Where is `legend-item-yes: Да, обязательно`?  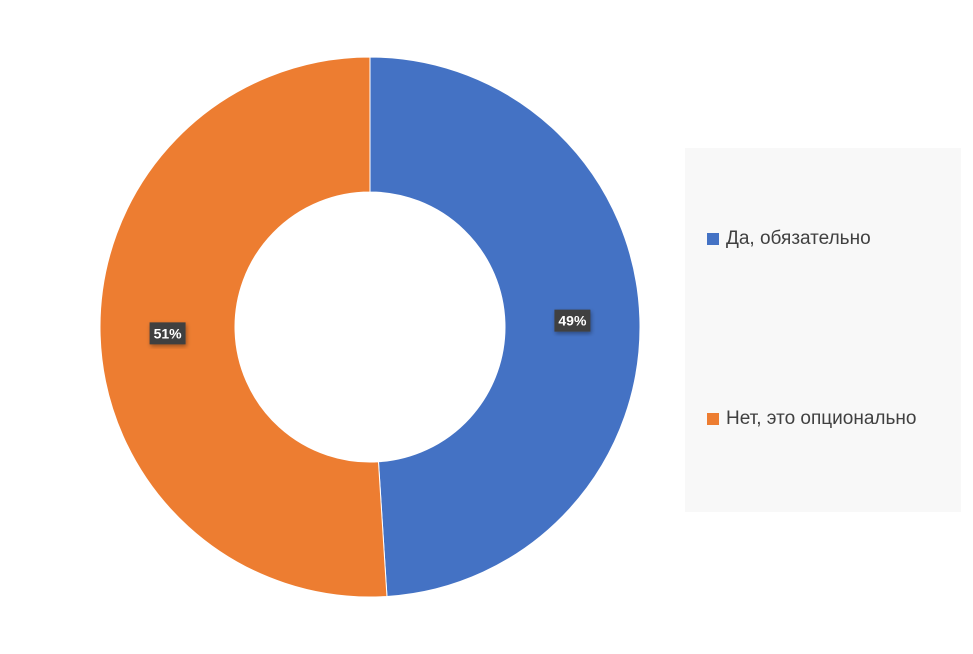
legend-item-yes: Да, обязательно is located at coordinates (789, 239).